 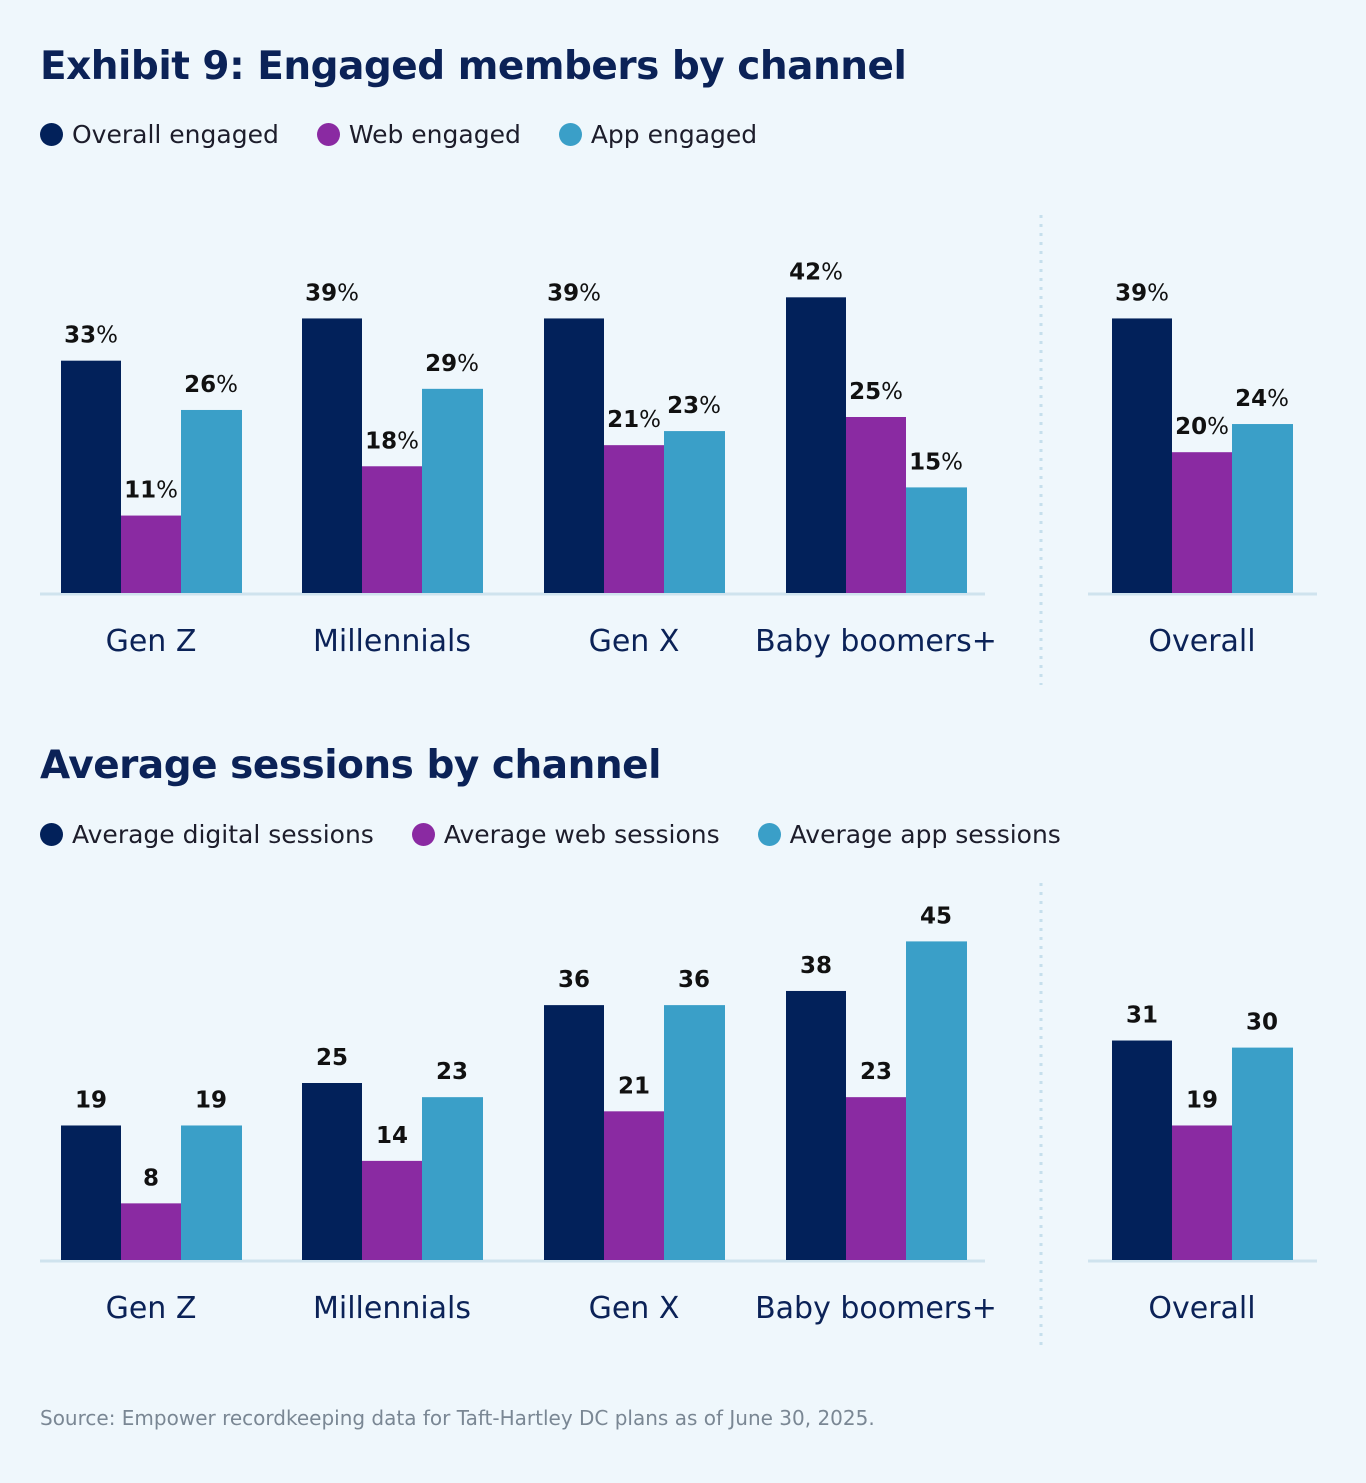 I want to click on data-label: 26%, so click(x=211, y=385).